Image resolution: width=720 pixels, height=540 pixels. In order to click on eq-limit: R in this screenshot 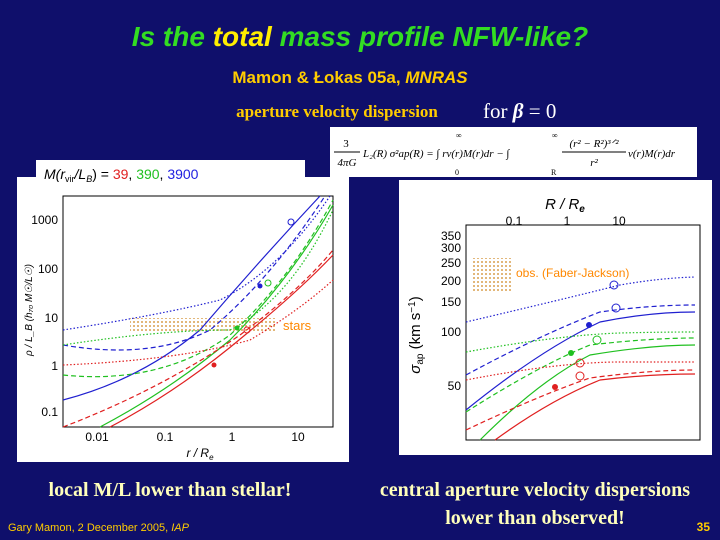, I will do `click(554, 172)`.